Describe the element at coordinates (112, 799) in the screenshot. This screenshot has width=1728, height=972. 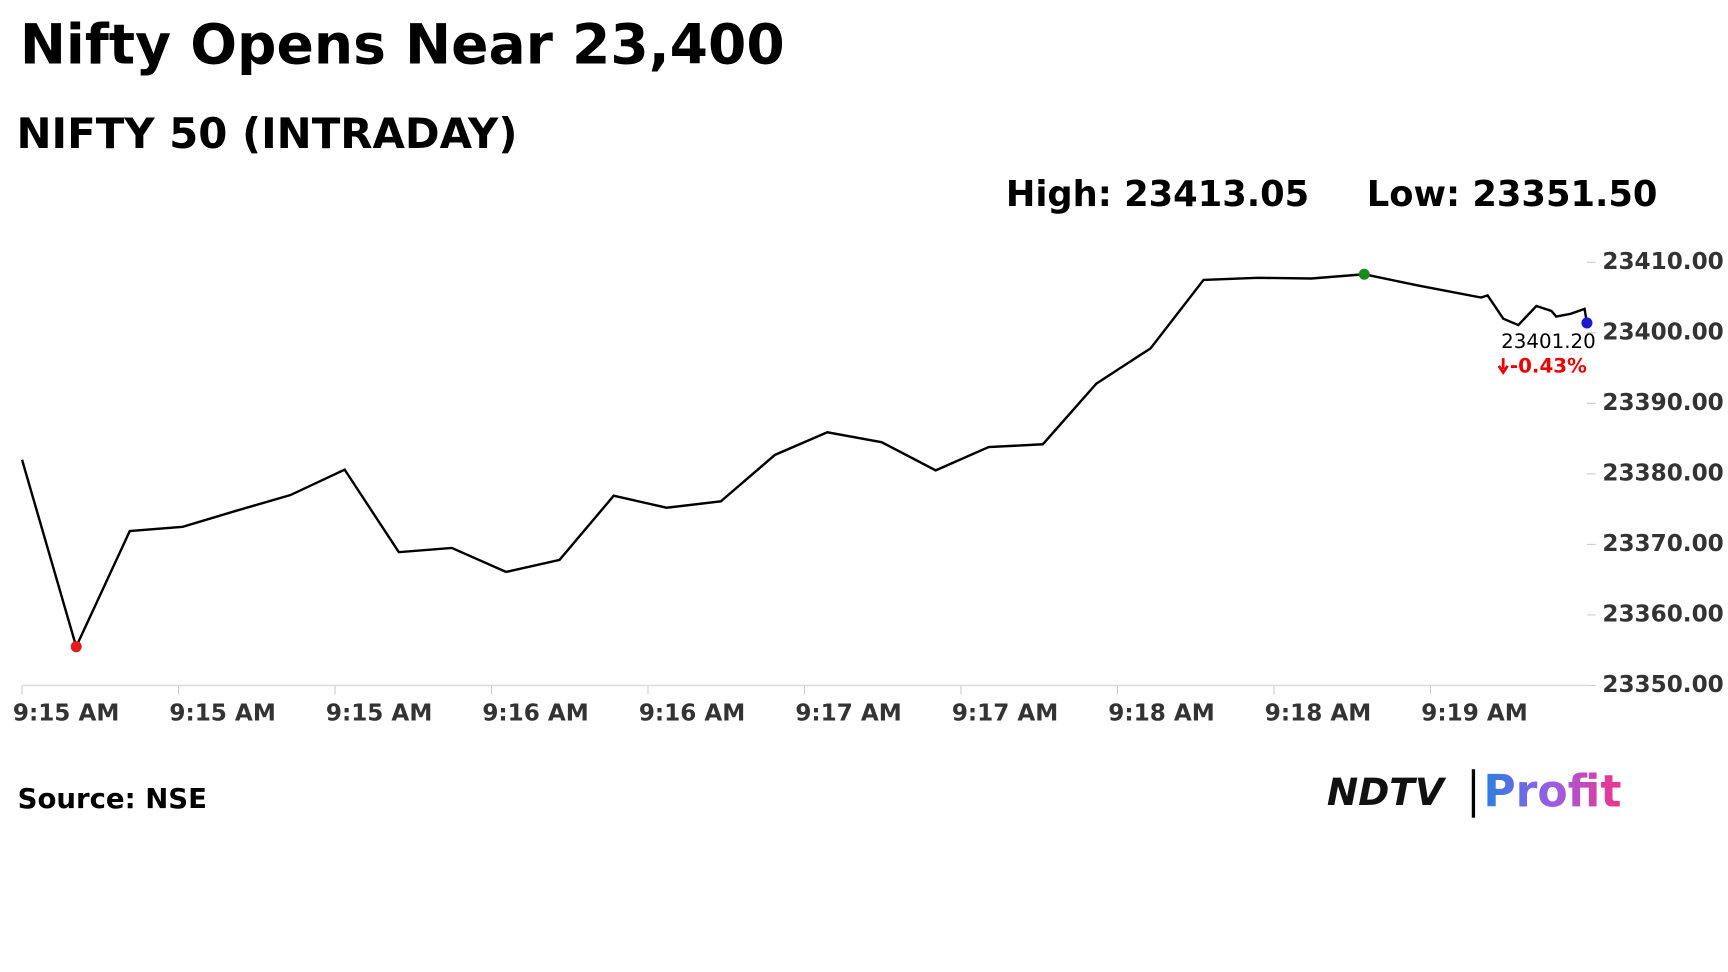
I see `source: Source: NSE` at that location.